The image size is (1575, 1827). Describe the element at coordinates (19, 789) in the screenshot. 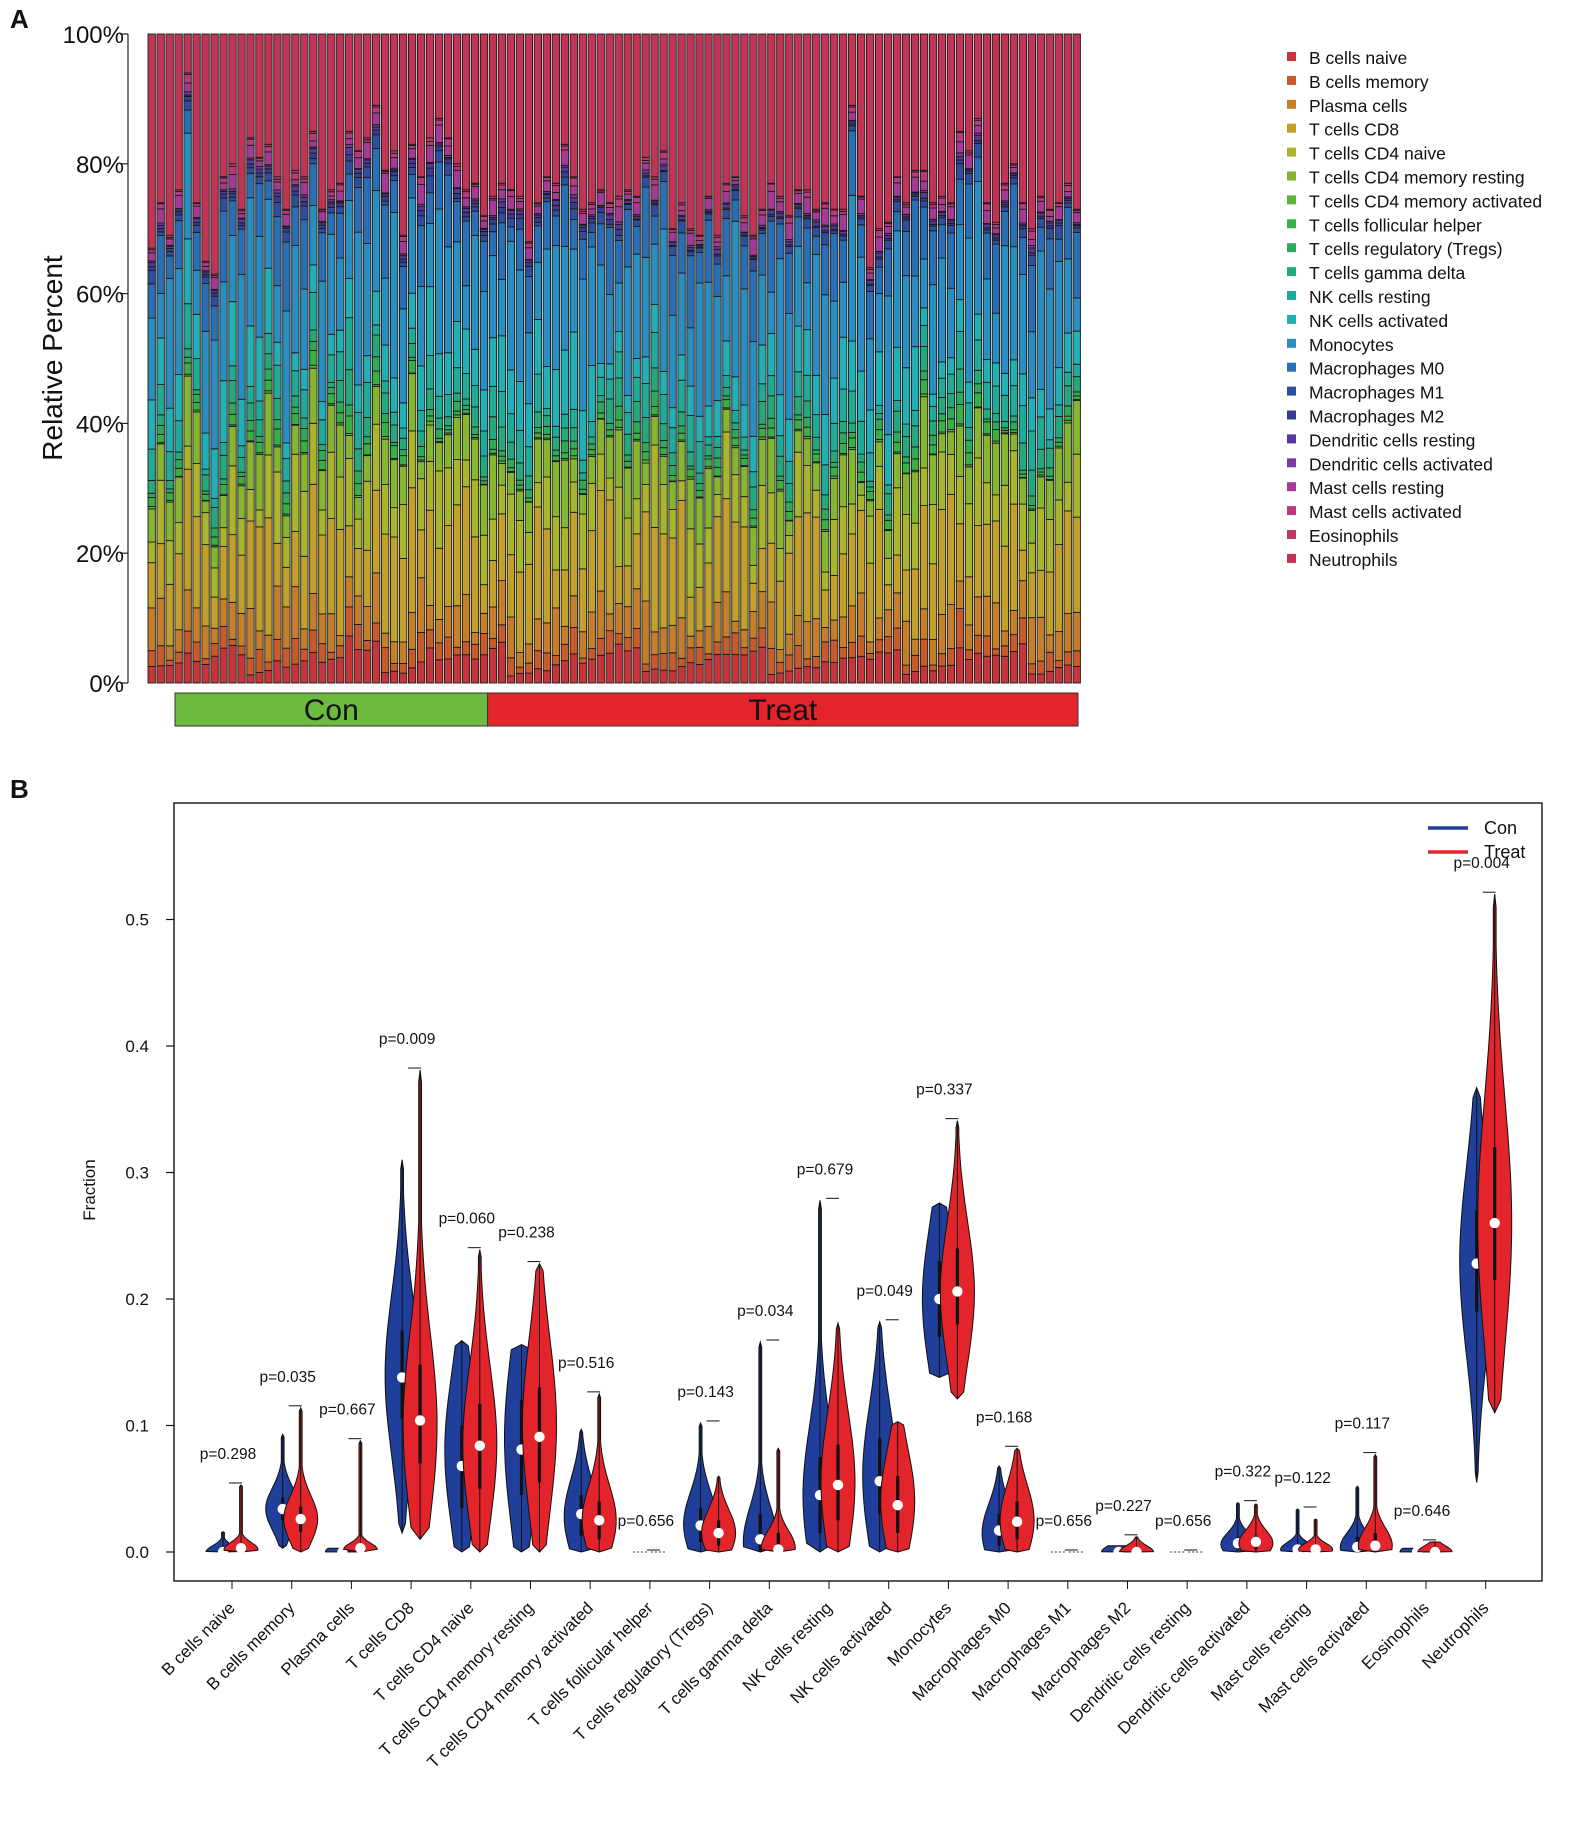

I see `panel-b-label: B` at that location.